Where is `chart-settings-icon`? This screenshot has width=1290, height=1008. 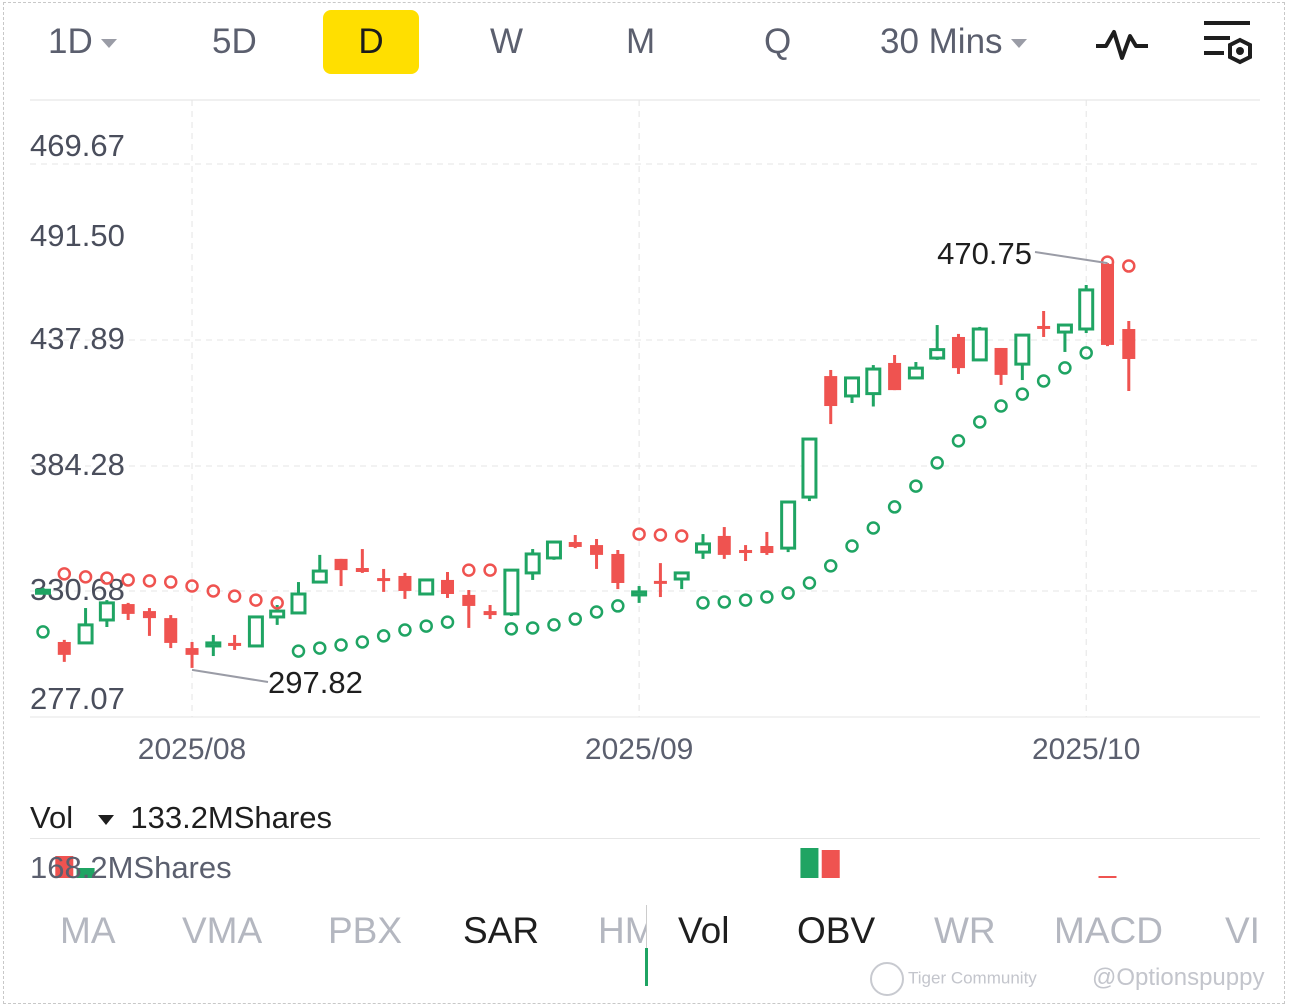
chart-settings-icon is located at coordinates (1228, 46).